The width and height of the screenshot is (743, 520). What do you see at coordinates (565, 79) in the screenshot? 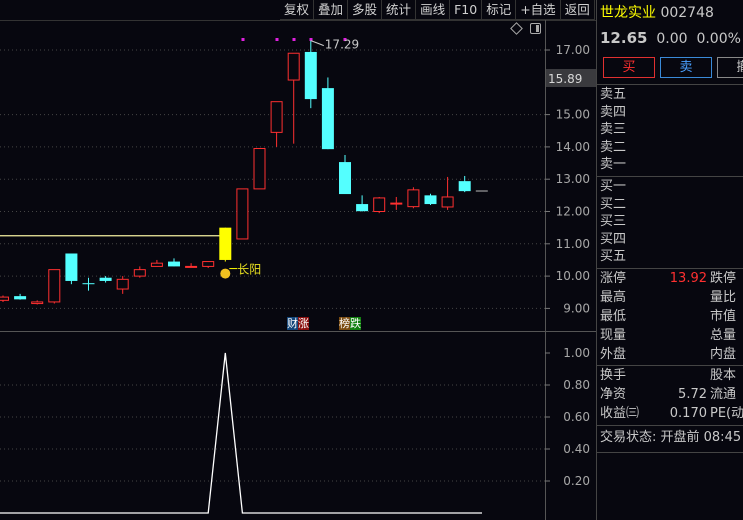
I see `current-price-label: 15.89` at bounding box center [565, 79].